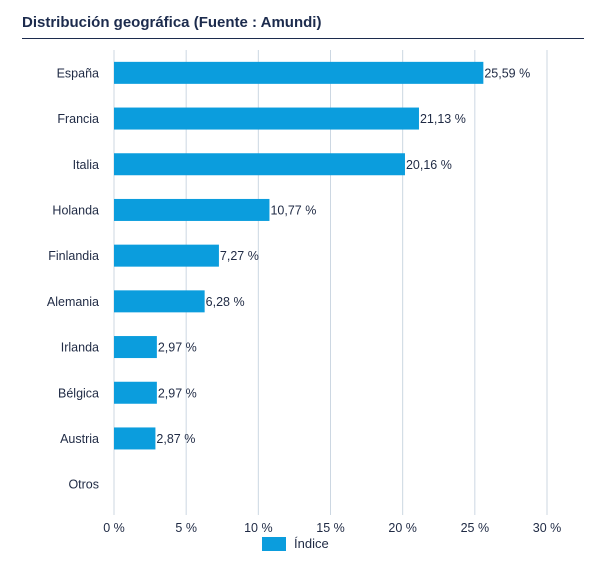 The image size is (598, 568). I want to click on x-tick-label: 30 %, so click(547, 528).